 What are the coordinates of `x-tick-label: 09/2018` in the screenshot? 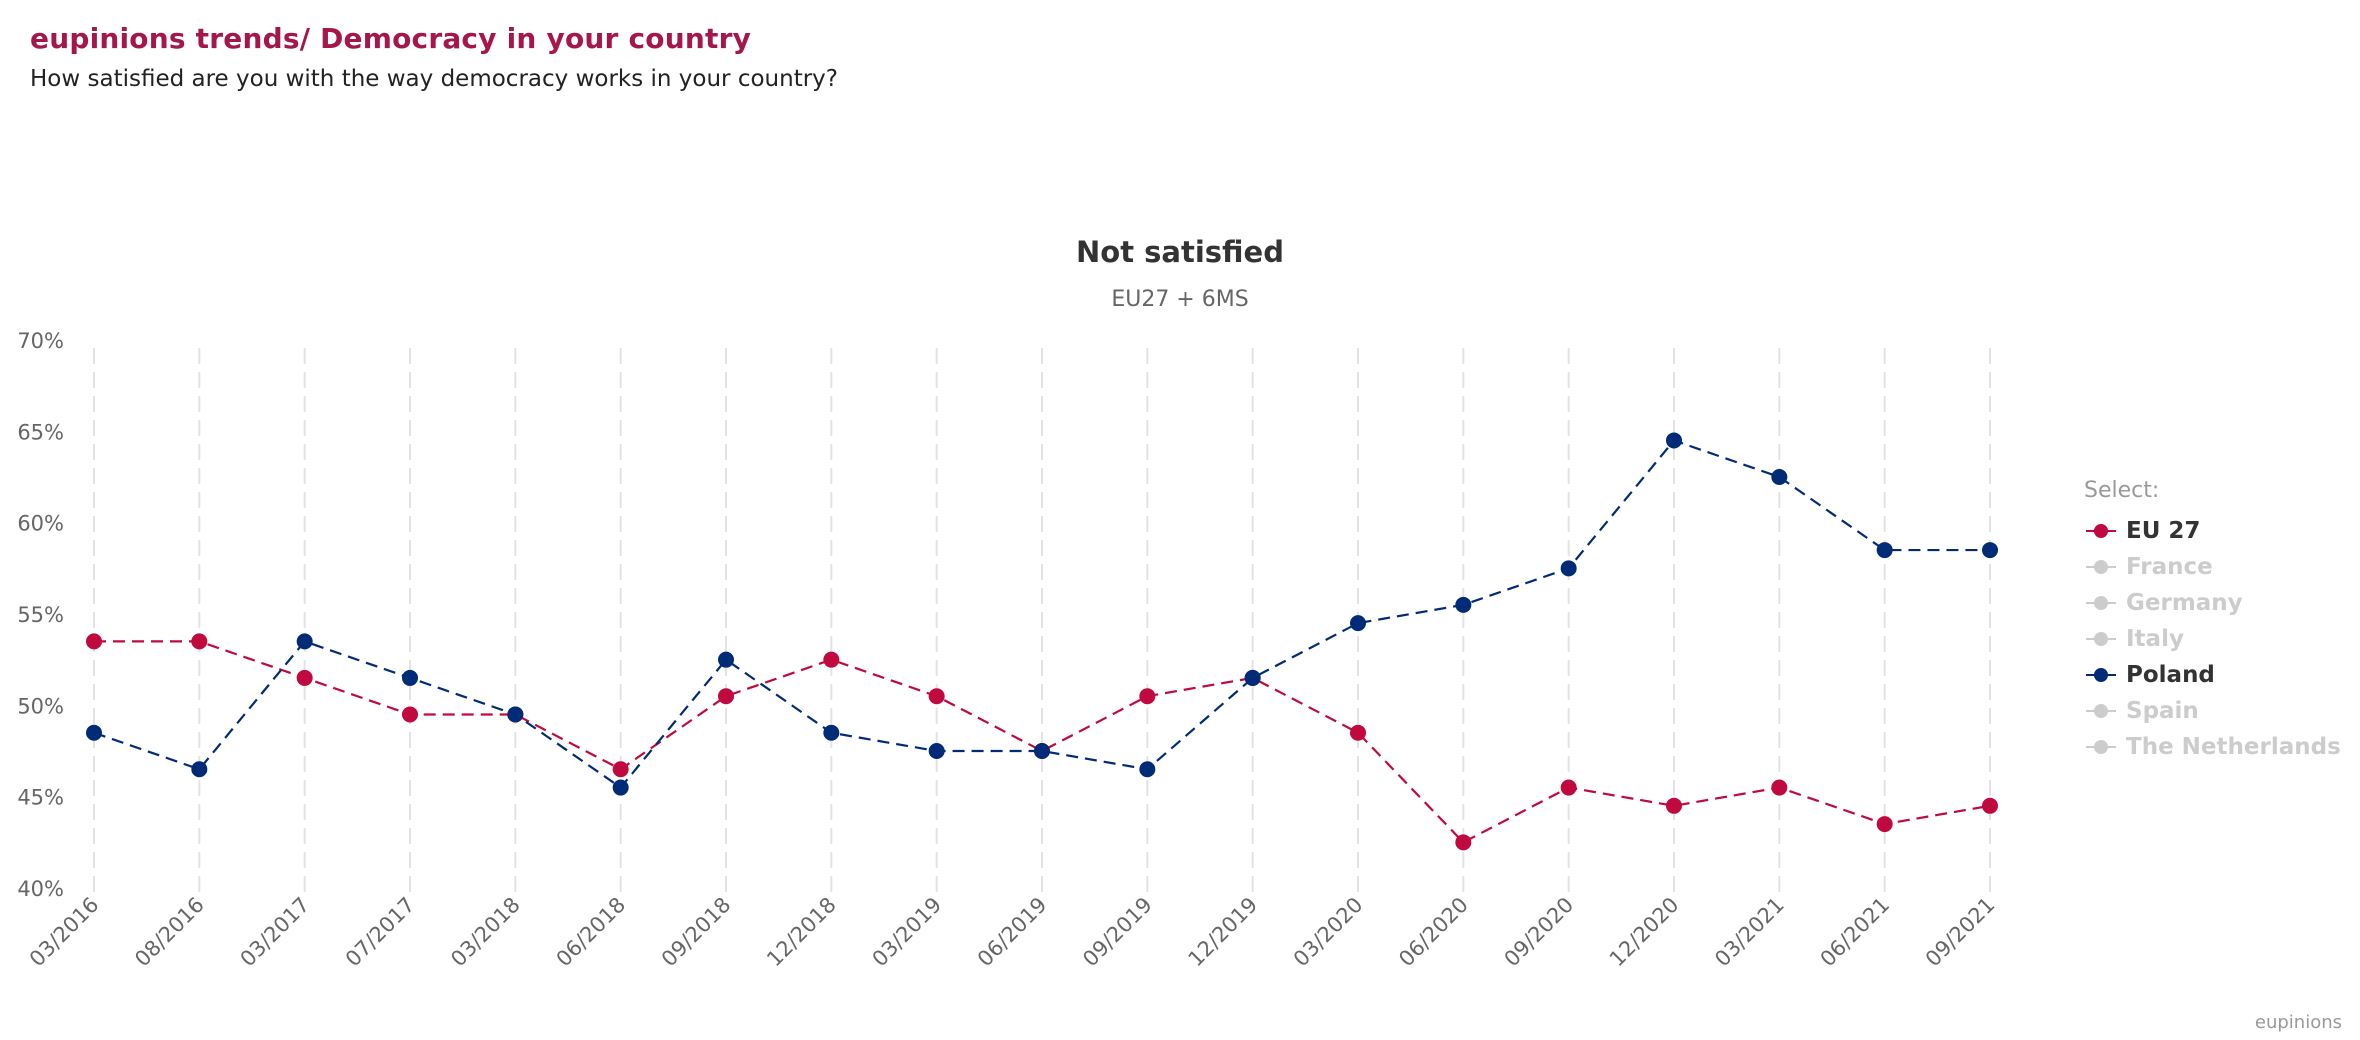 It's located at (696, 932).